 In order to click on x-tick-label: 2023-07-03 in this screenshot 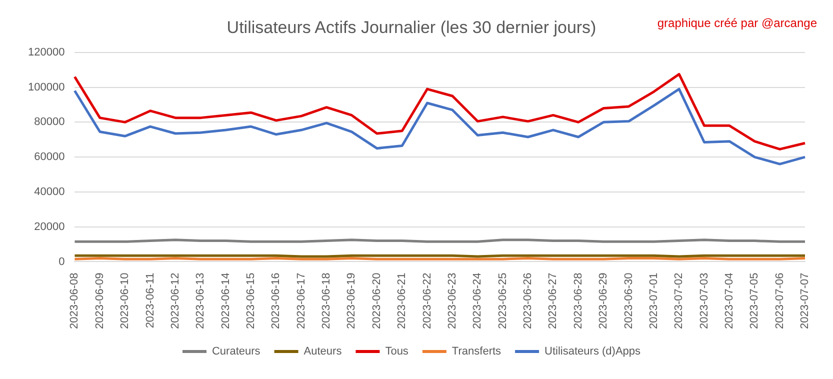, I will do `click(704, 301)`.